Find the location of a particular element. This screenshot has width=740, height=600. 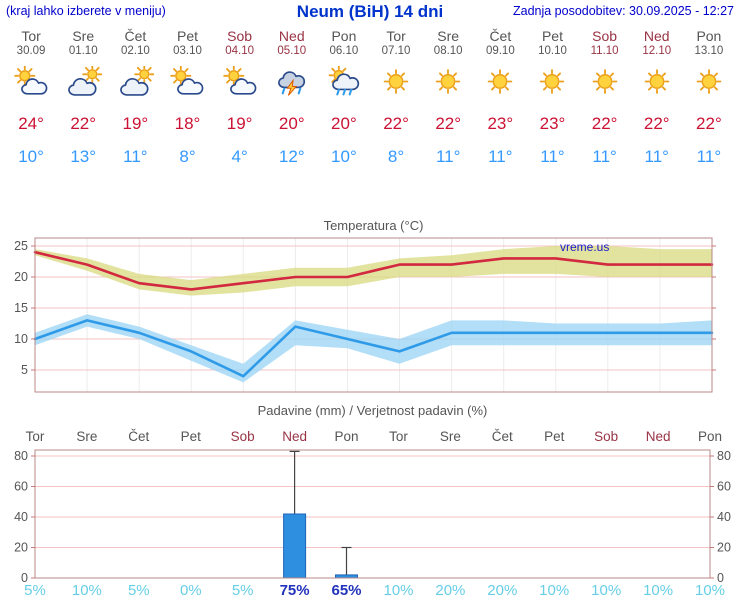

y-axis-label-left: 20 is located at coordinates (21, 548).